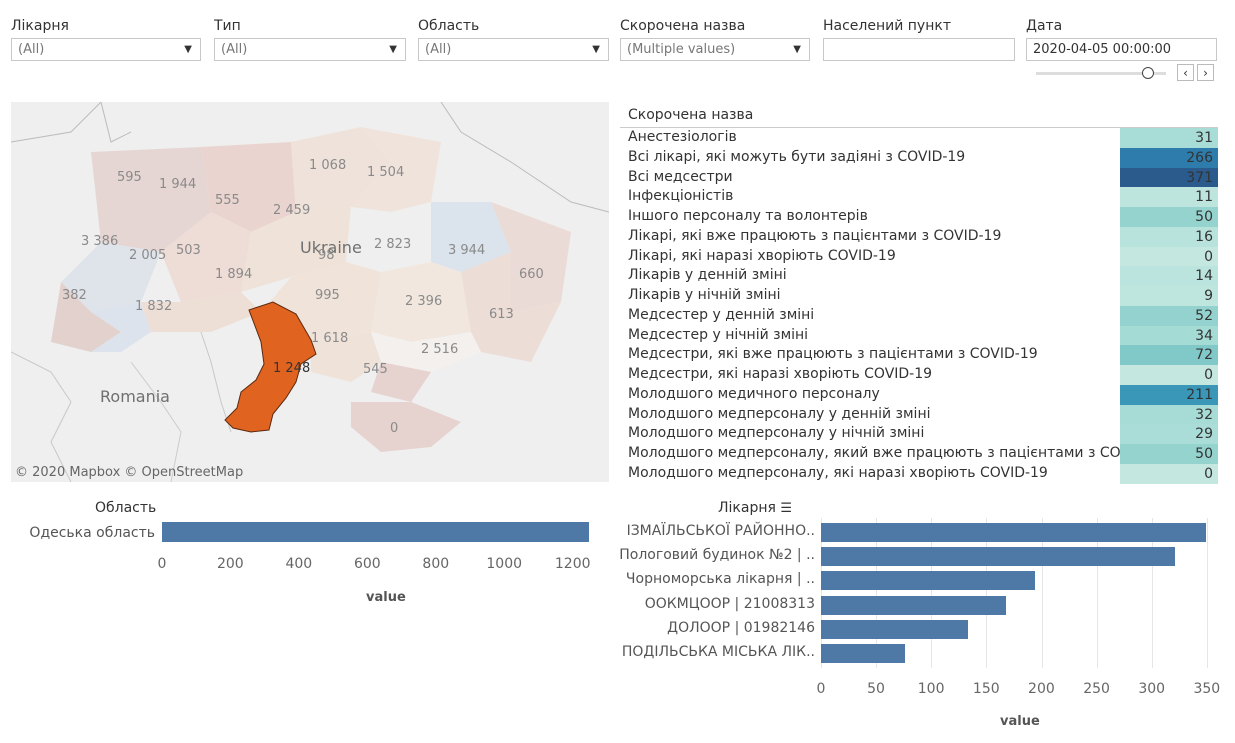  Describe the element at coordinates (1169, 177) in the screenshot. I see `row-value: 371` at that location.